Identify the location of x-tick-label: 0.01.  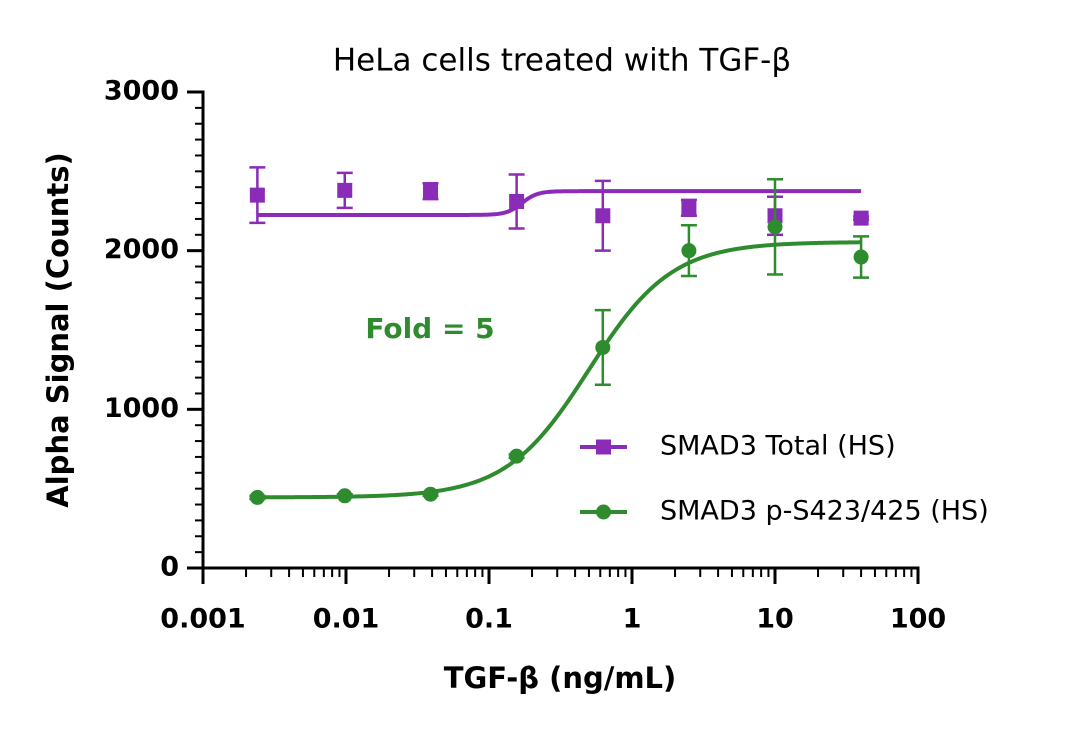
(346, 619).